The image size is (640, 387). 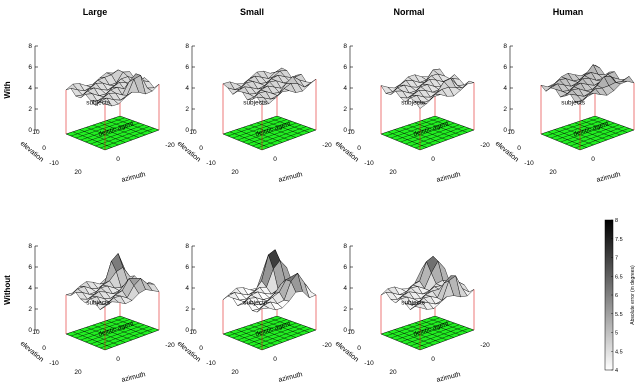 What do you see at coordinates (616, 334) in the screenshot?
I see `colorbar-tick-label: 5` at bounding box center [616, 334].